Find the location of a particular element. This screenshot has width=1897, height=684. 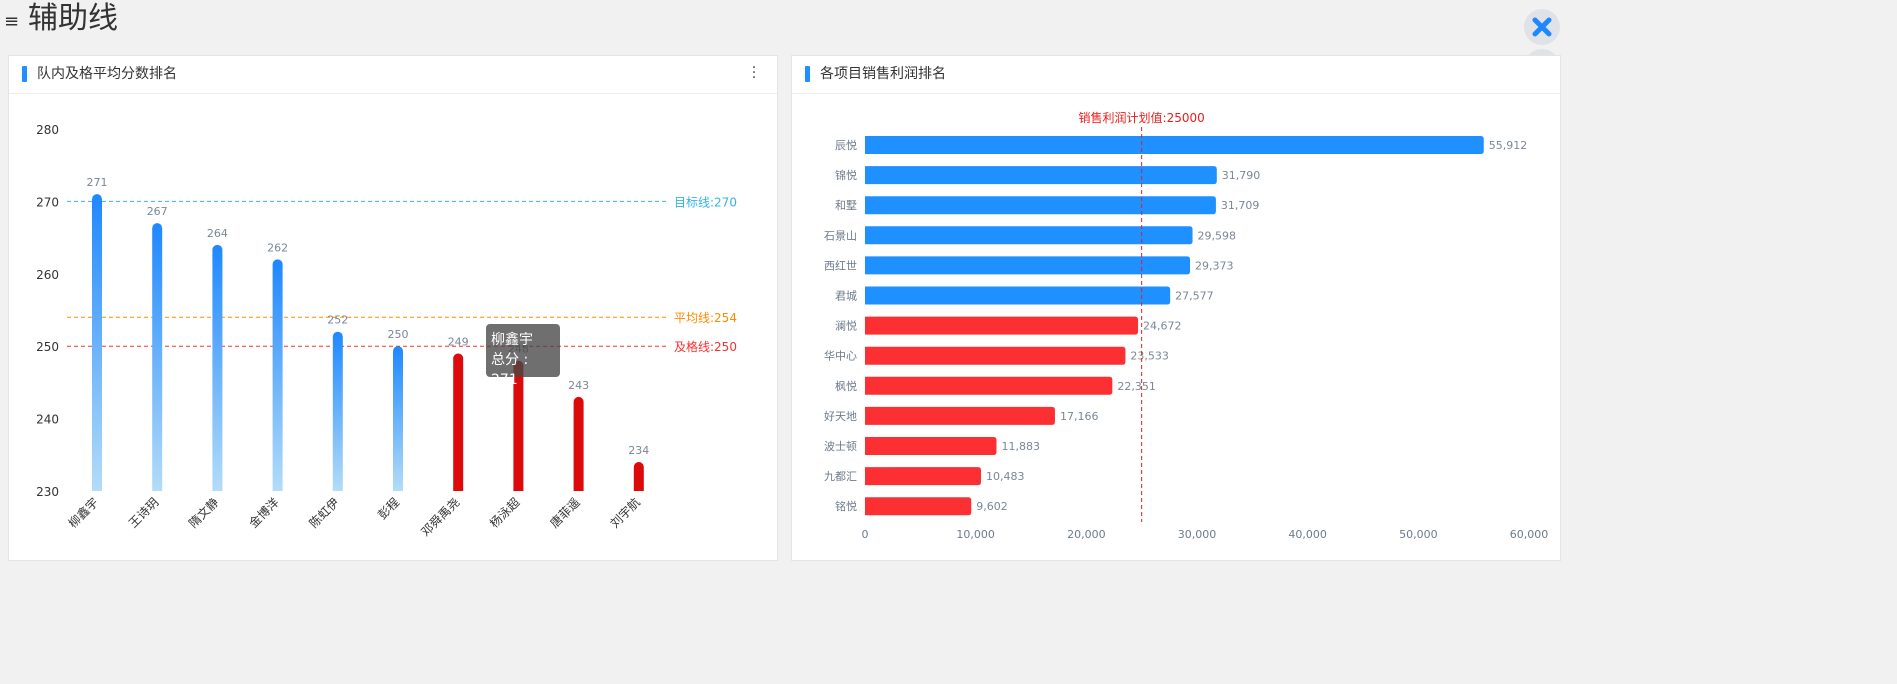

y-tick-label: 好天地 is located at coordinates (840, 416).